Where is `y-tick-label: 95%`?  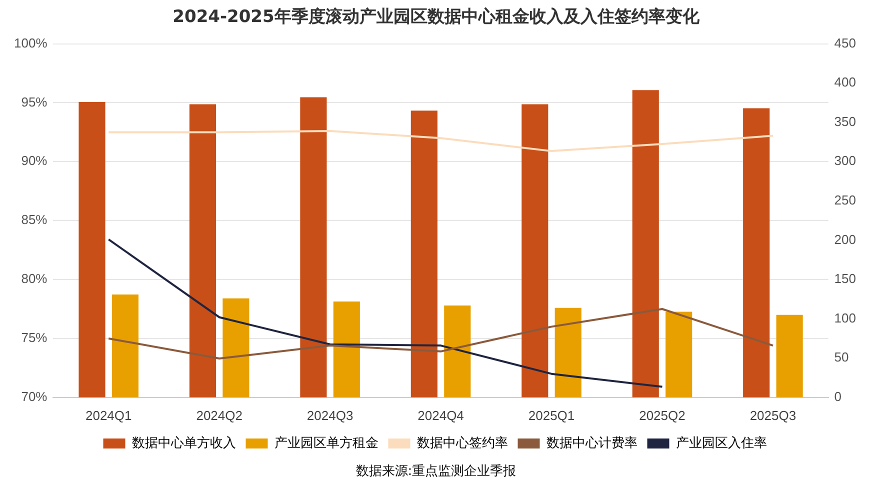
y-tick-label: 95% is located at coordinates (34, 102).